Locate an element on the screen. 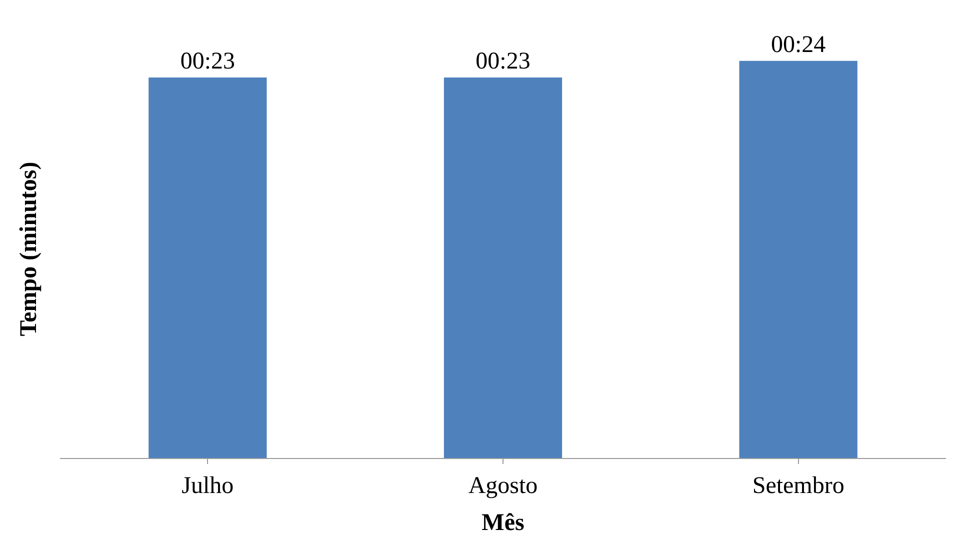 The width and height of the screenshot is (976, 548). data-label: 00:24 is located at coordinates (798, 45).